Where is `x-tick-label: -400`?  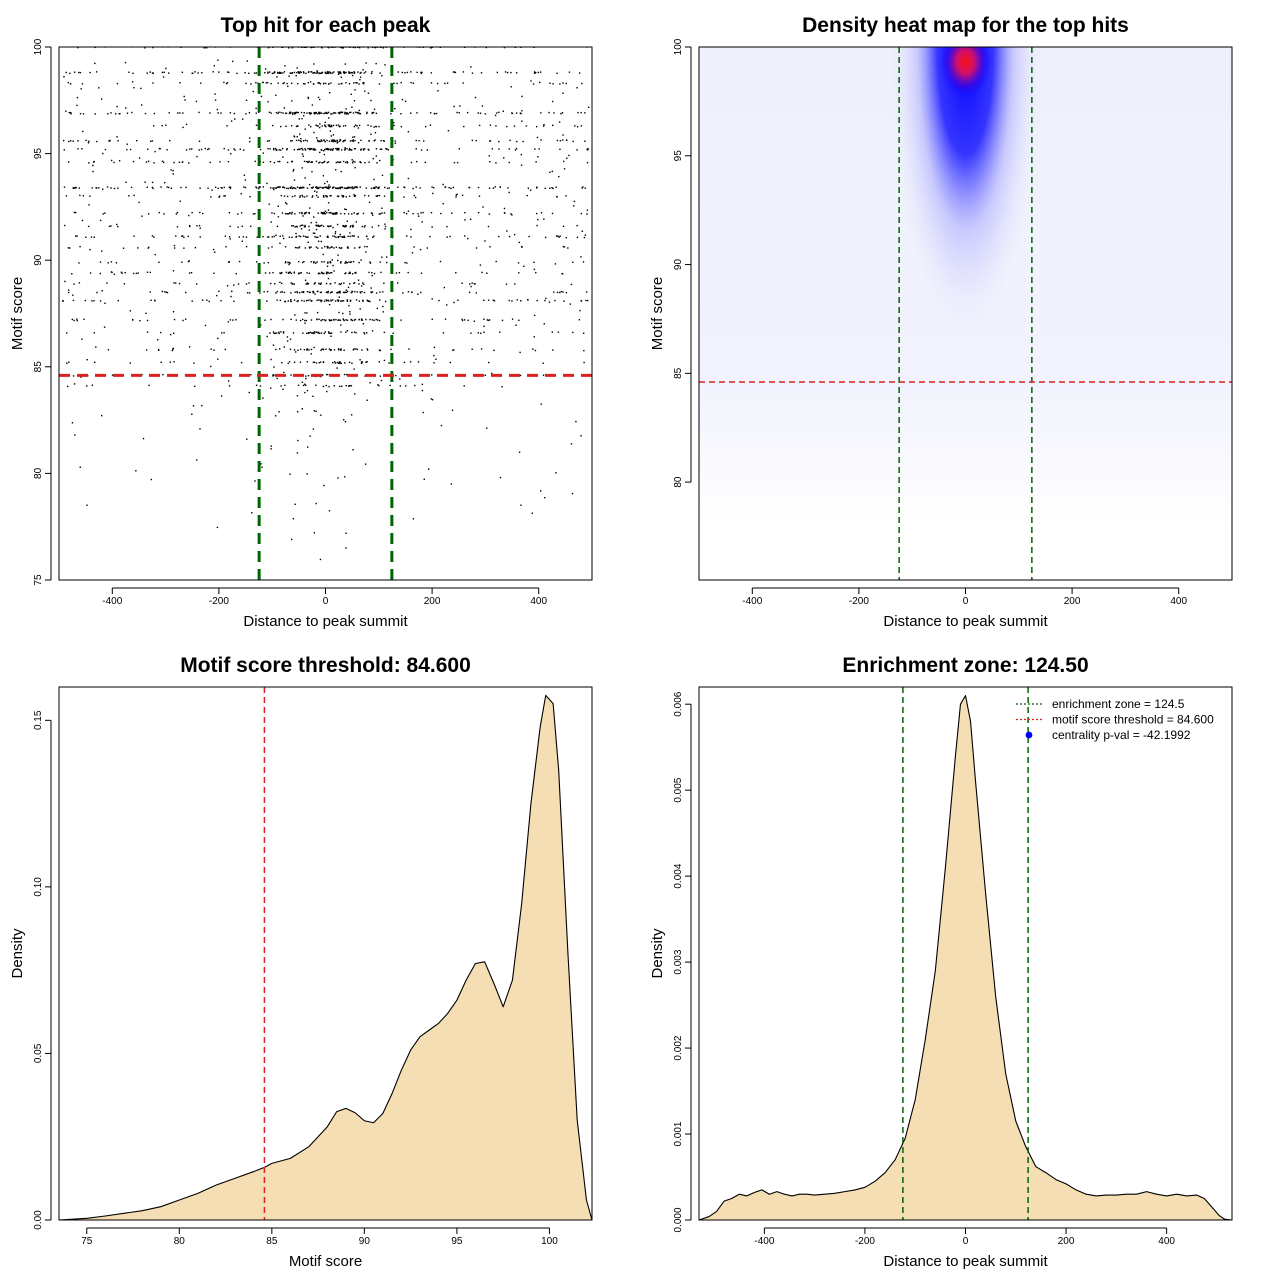 x-tick-label: -400 is located at coordinates (764, 1241).